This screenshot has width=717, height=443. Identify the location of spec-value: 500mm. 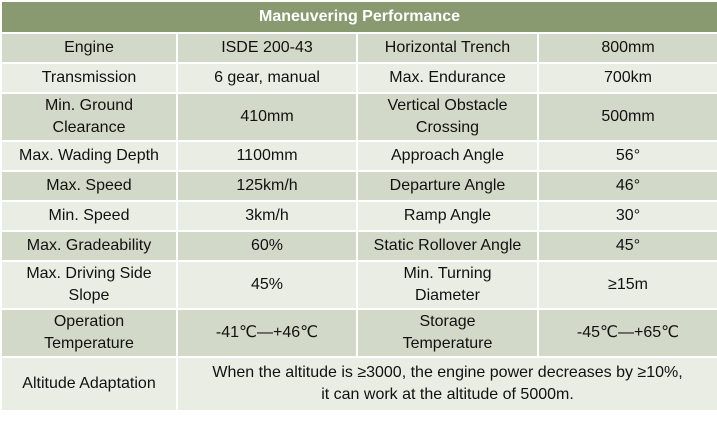
(626, 117).